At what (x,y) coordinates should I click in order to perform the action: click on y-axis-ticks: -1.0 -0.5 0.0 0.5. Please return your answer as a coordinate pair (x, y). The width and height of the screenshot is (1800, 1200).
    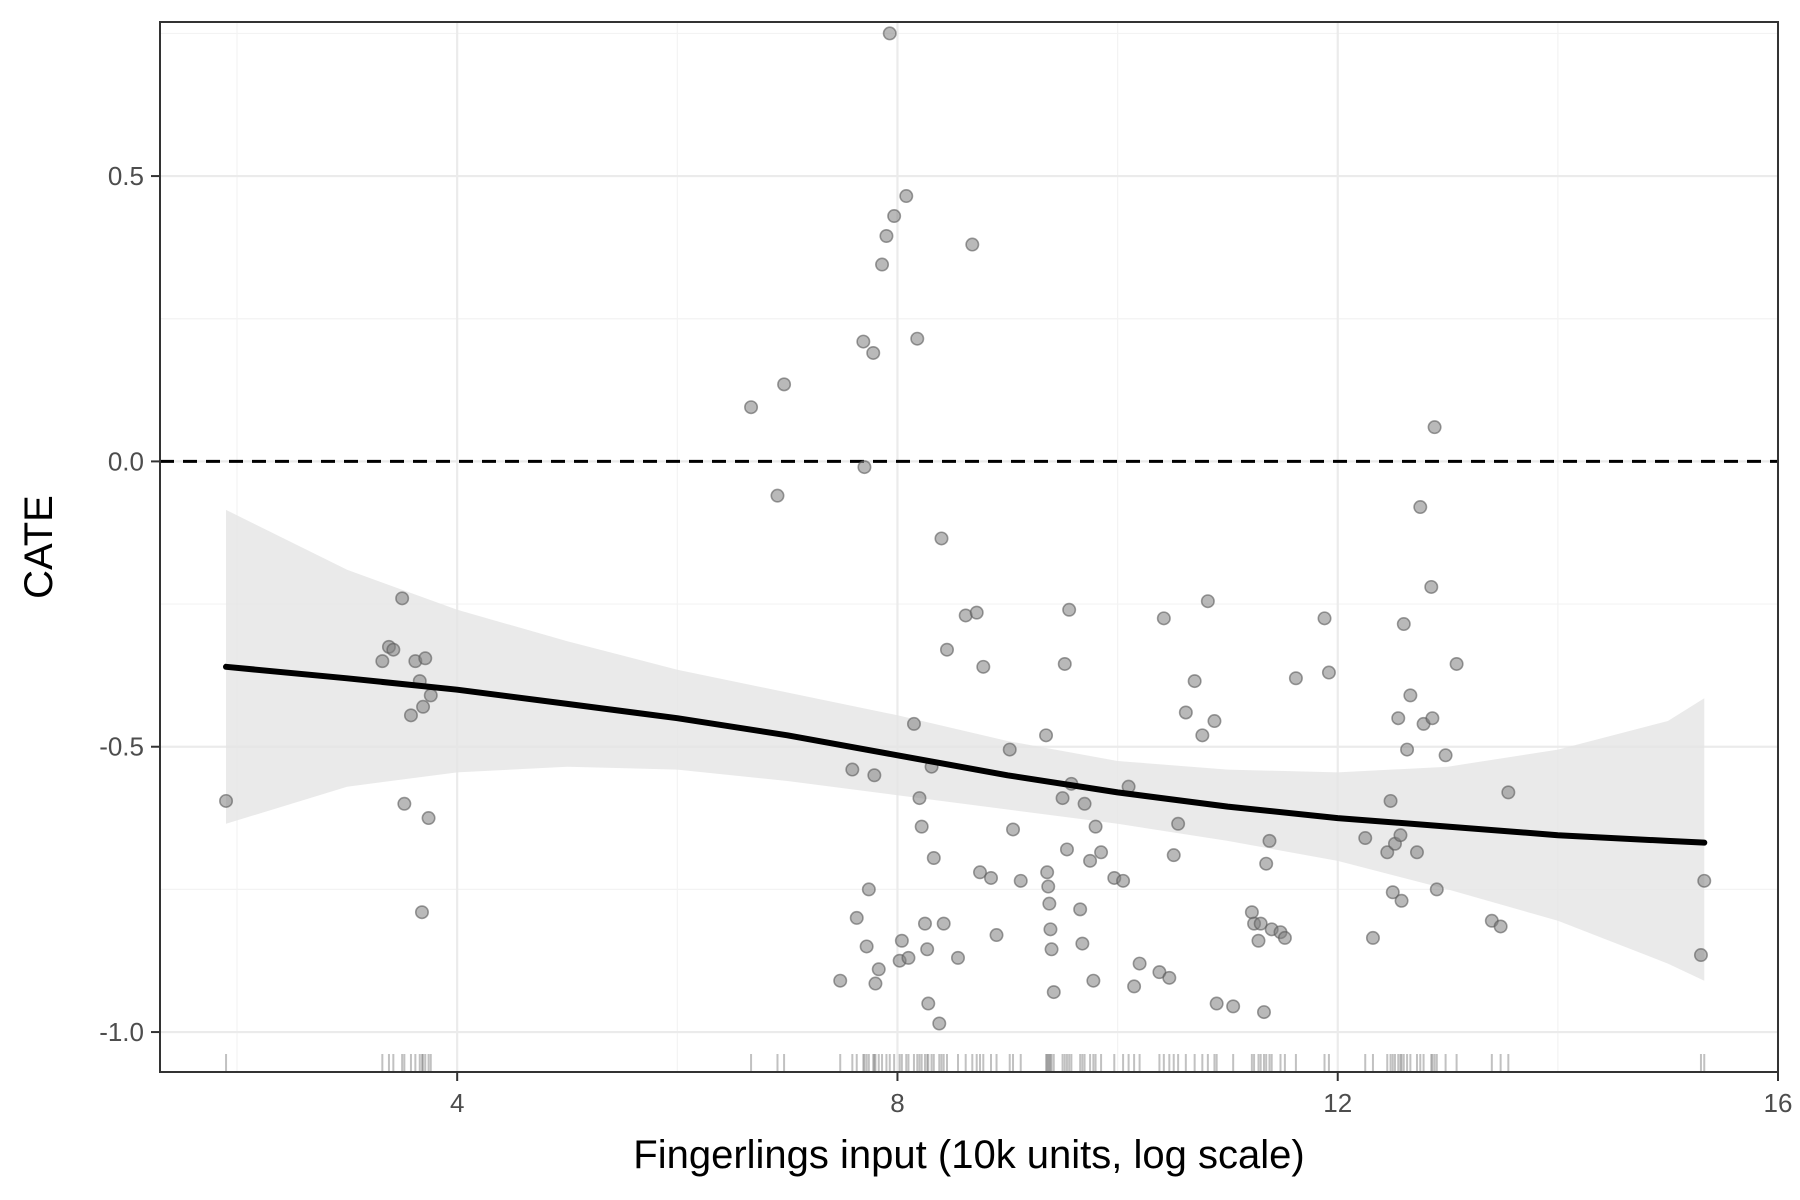
    Looking at the image, I should click on (129, 604).